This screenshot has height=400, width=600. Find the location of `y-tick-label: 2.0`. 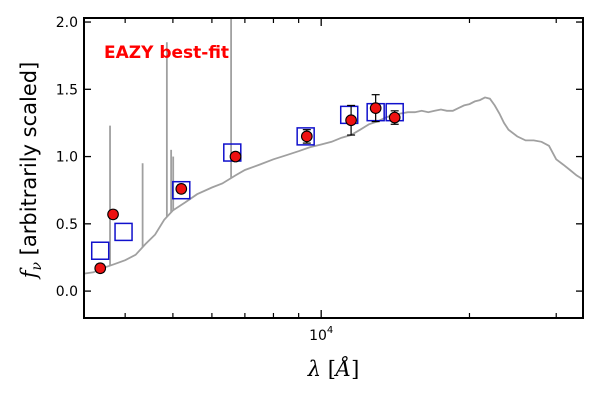

y-tick-label: 2.0 is located at coordinates (67, 23).